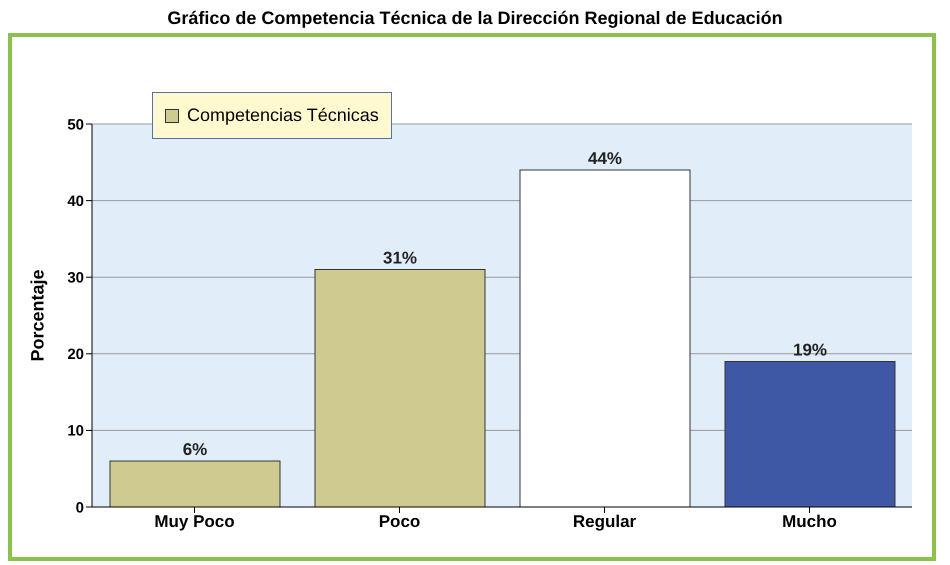  What do you see at coordinates (75, 431) in the screenshot?
I see `y-tick-label: 10` at bounding box center [75, 431].